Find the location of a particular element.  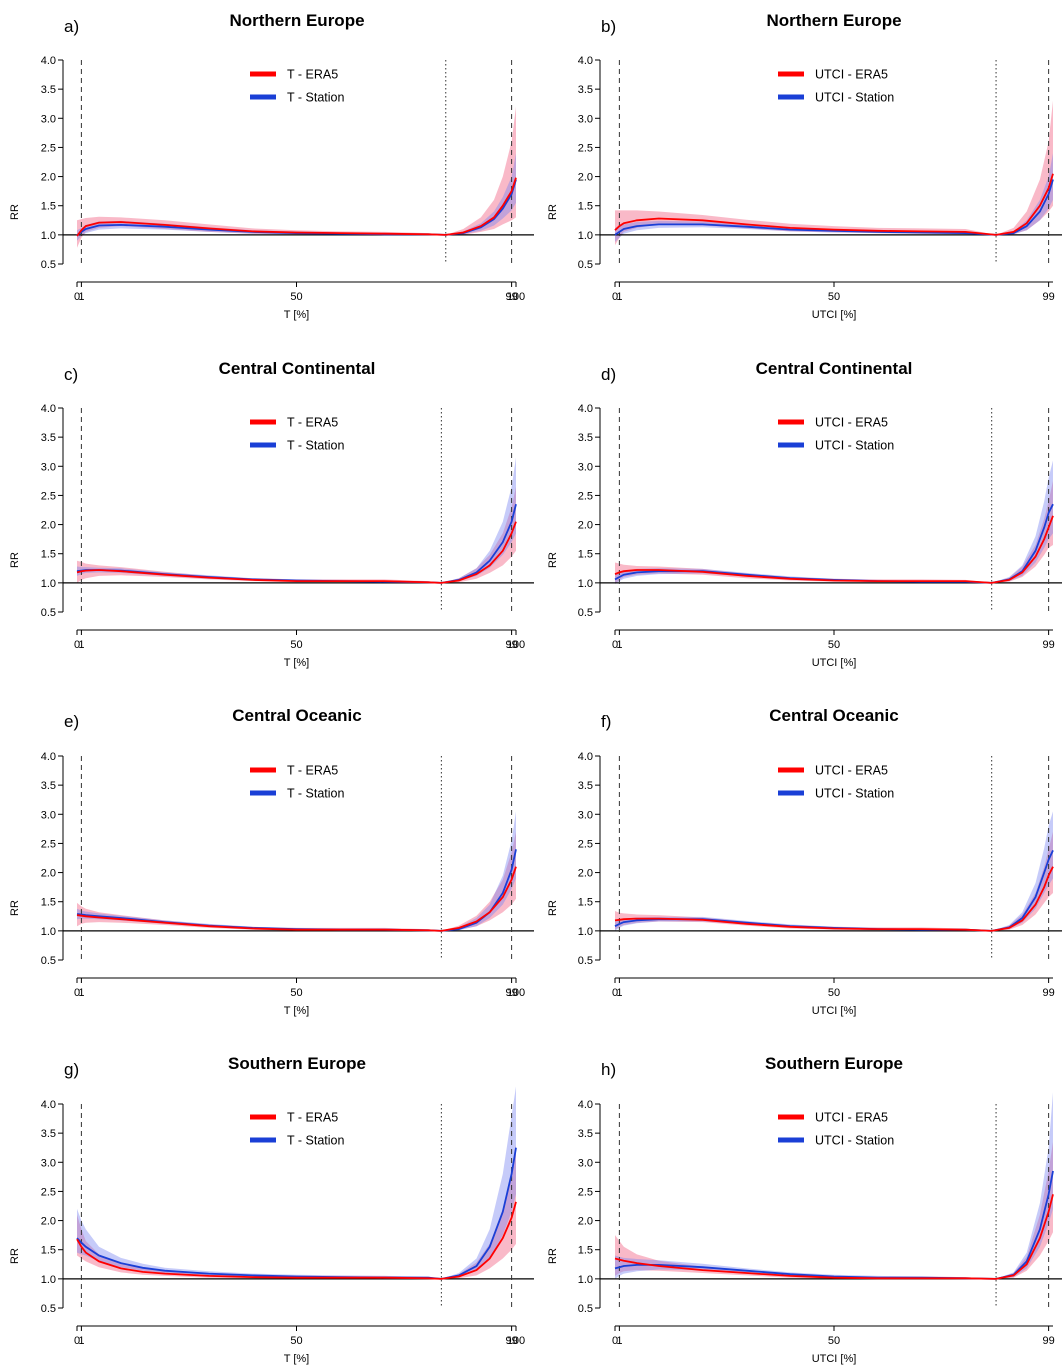

series-line-t-station is located at coordinates (296, 1213).